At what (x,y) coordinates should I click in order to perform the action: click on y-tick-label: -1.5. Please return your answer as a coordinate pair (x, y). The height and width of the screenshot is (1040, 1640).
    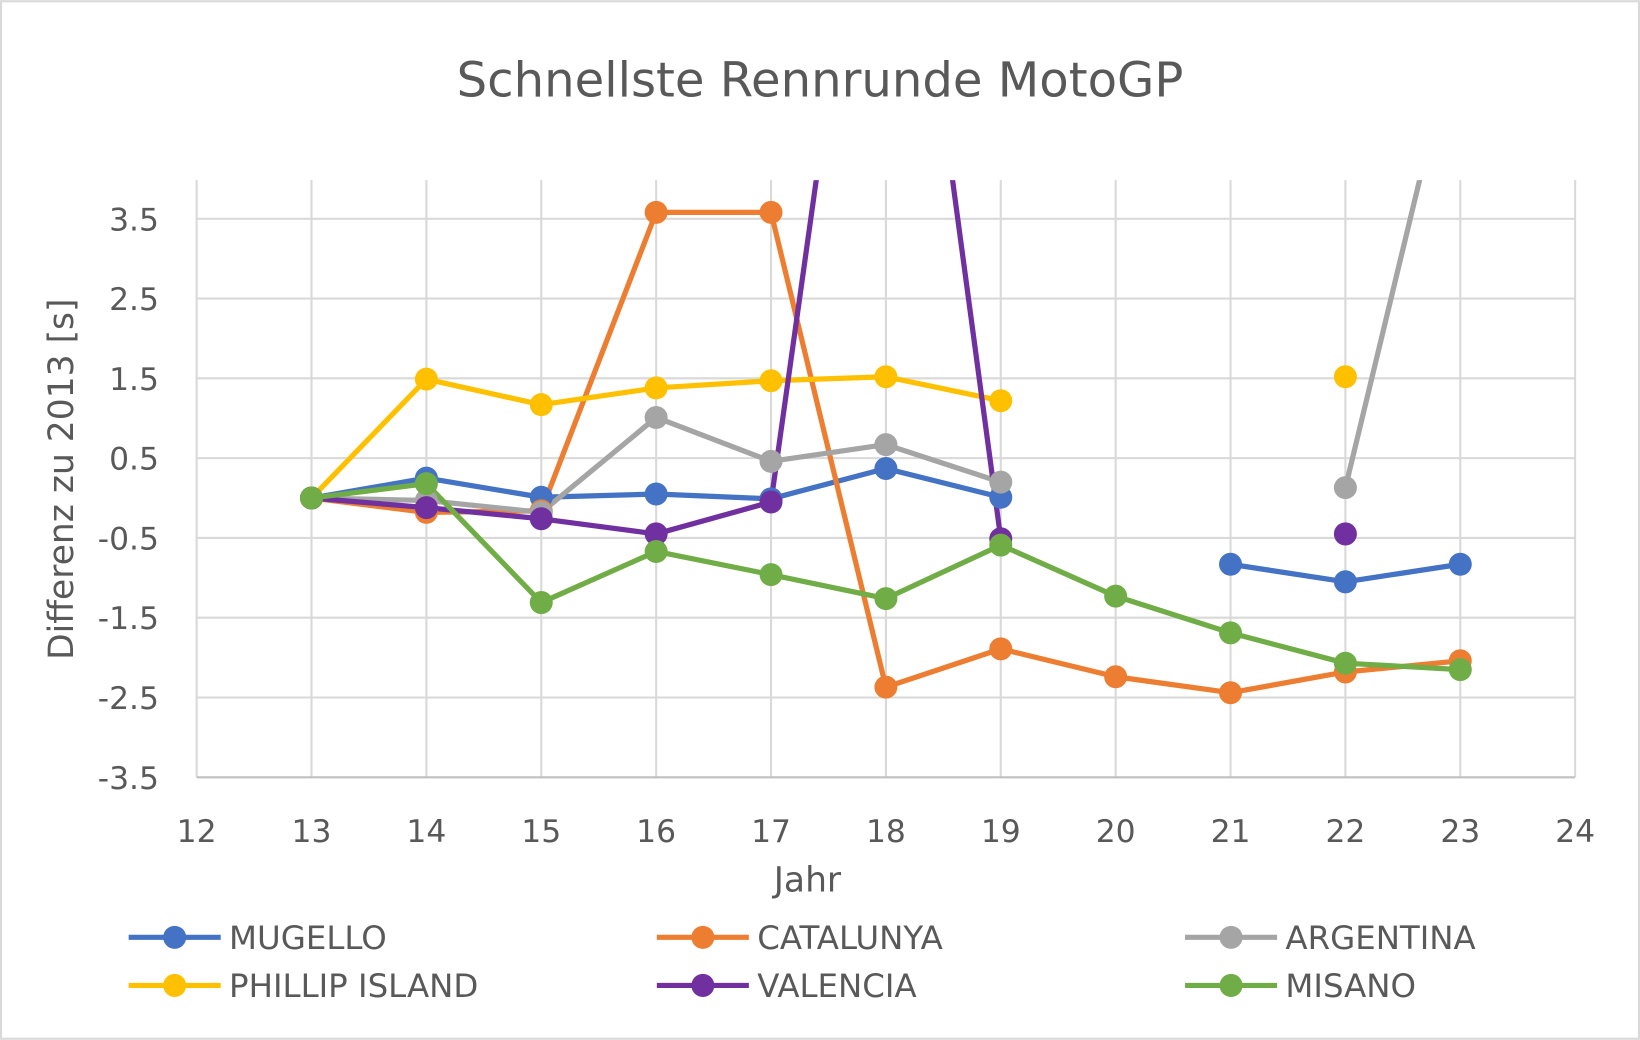
    Looking at the image, I should click on (128, 619).